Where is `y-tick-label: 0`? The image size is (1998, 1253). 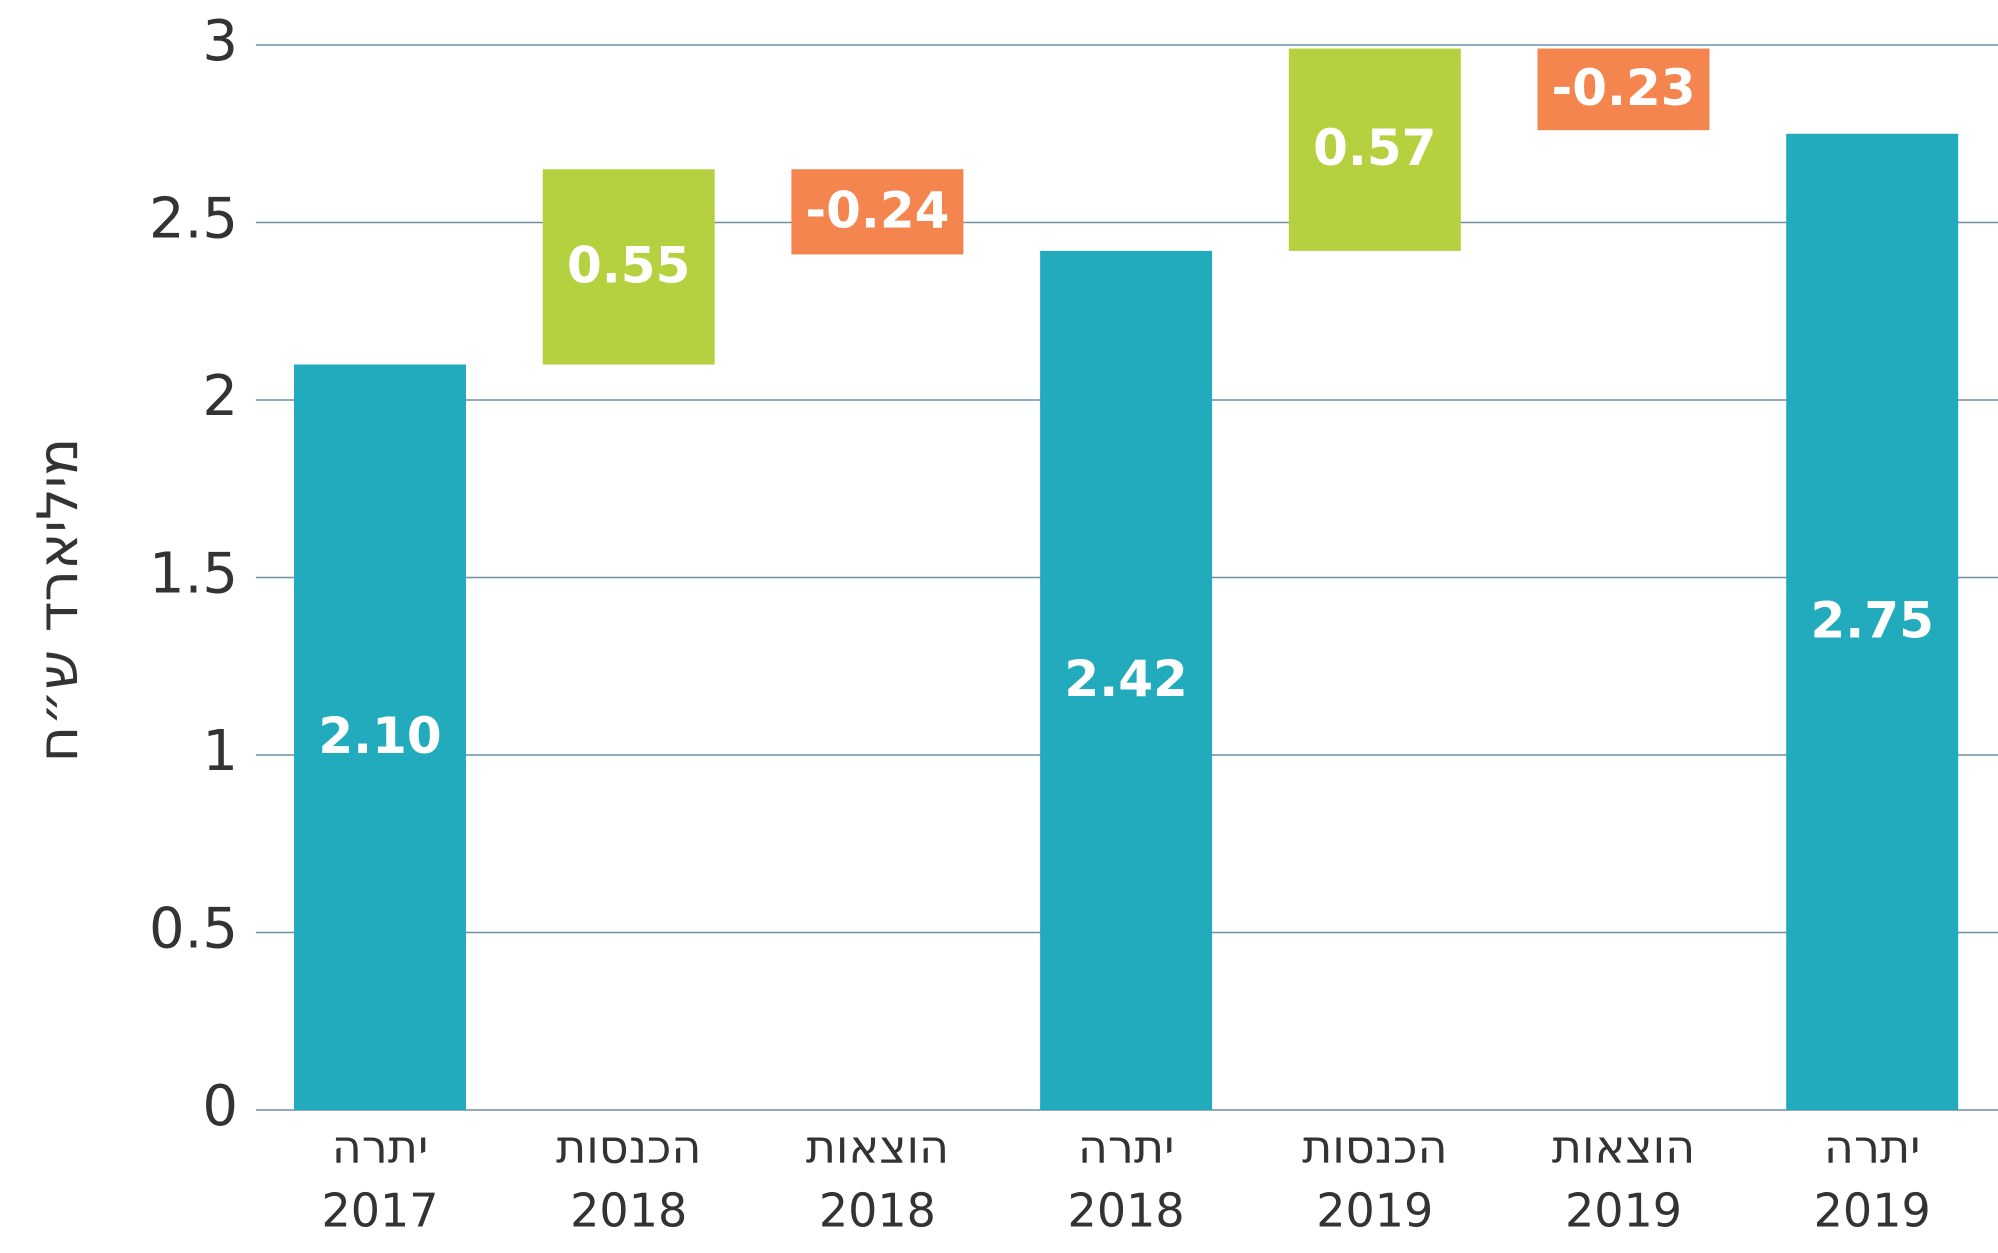
y-tick-label: 0 is located at coordinates (220, 1106).